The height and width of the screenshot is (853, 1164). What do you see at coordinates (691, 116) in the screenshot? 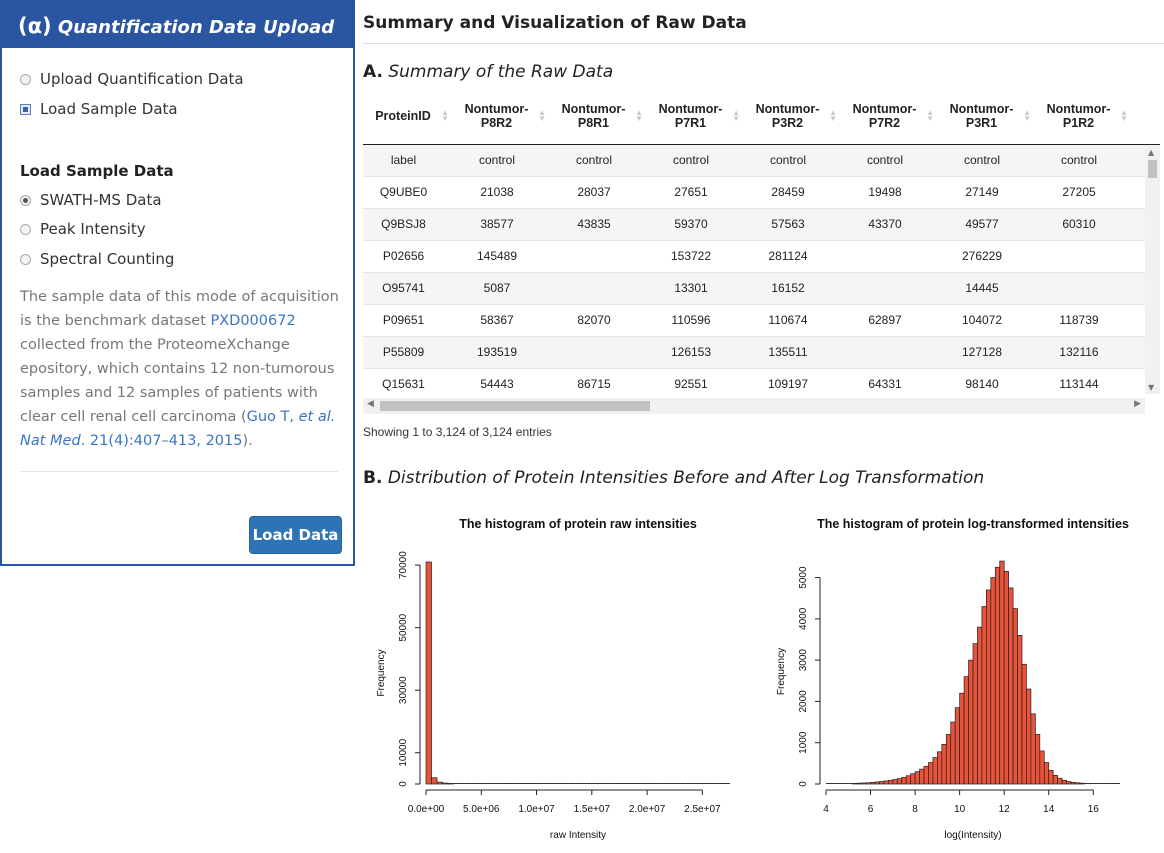
I see `column-header-label: Nontumor- P7R1` at bounding box center [691, 116].